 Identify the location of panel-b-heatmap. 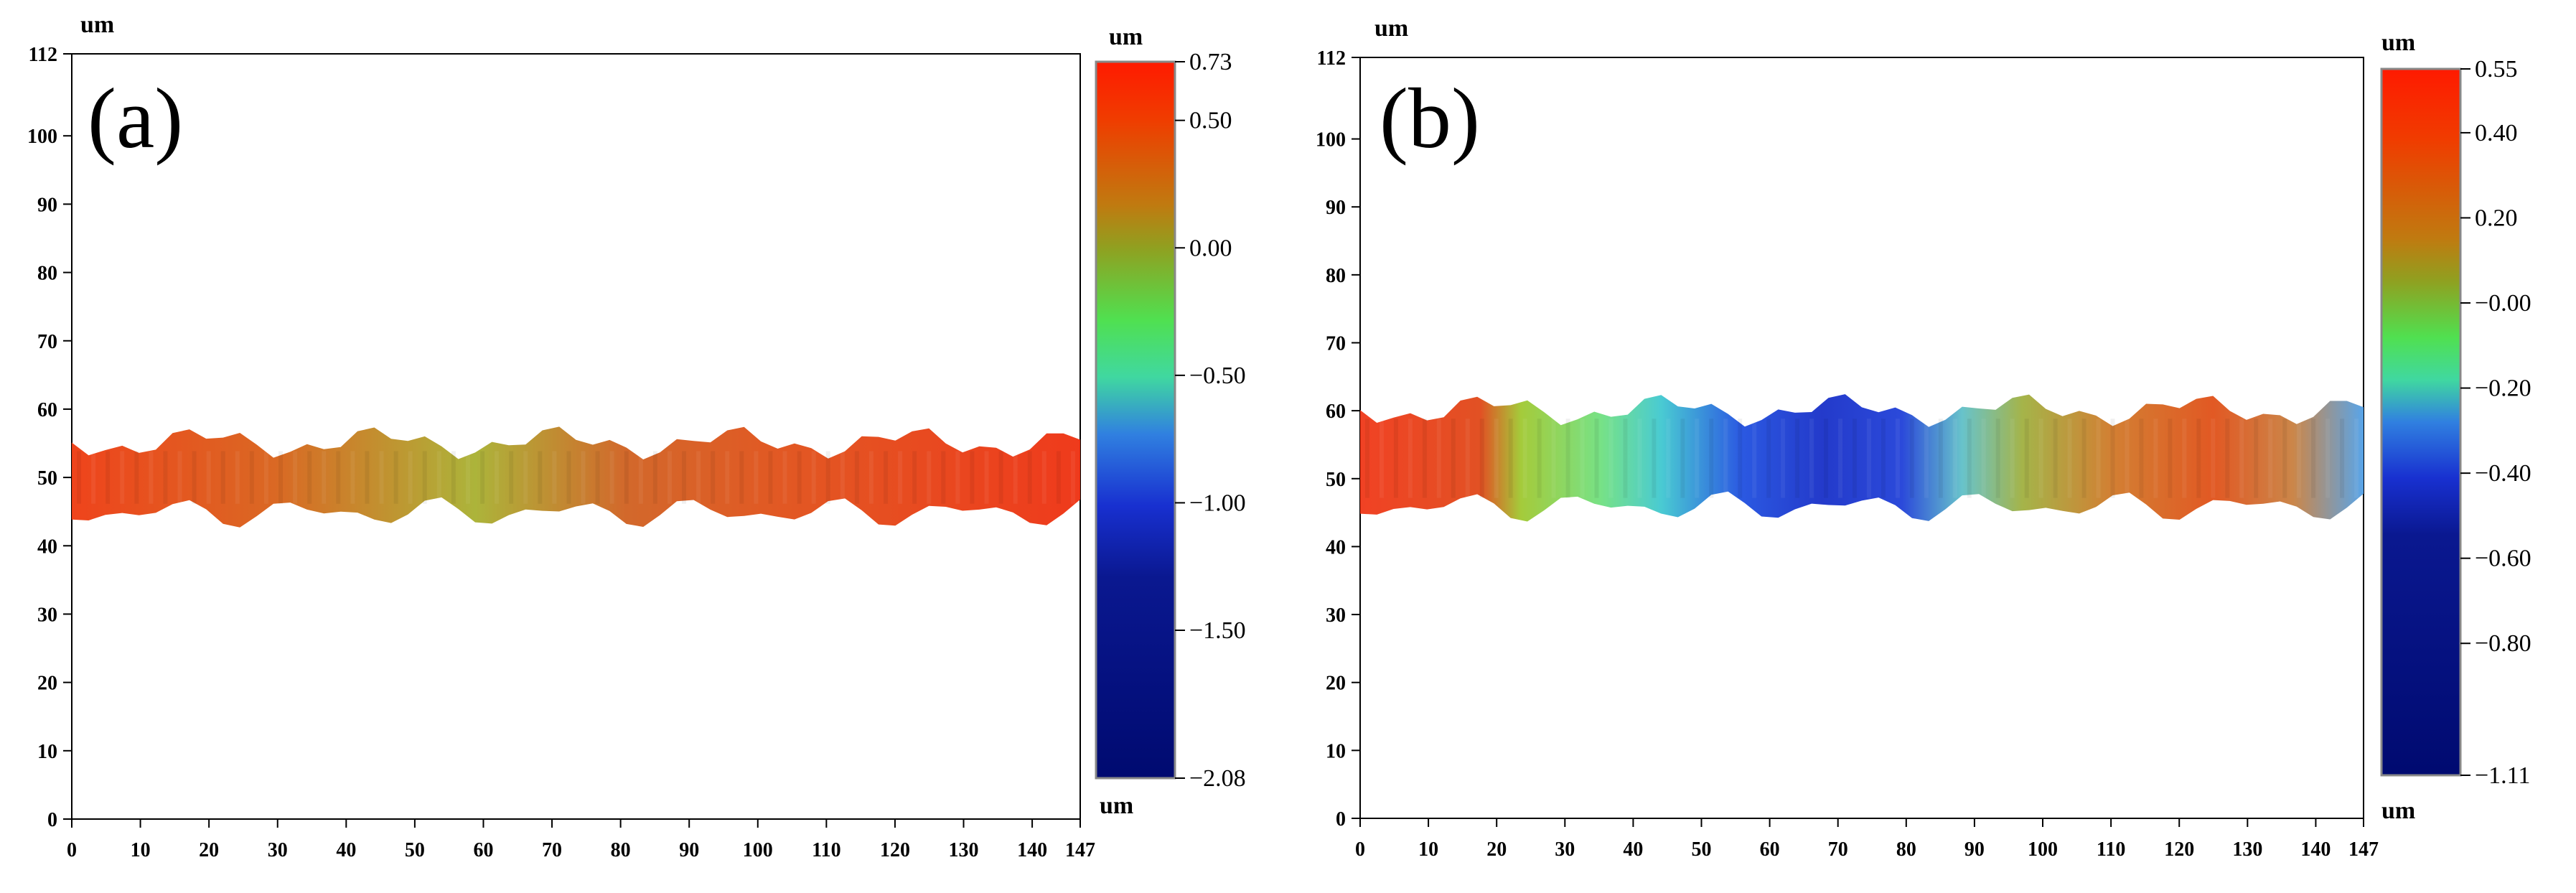
(1862, 458).